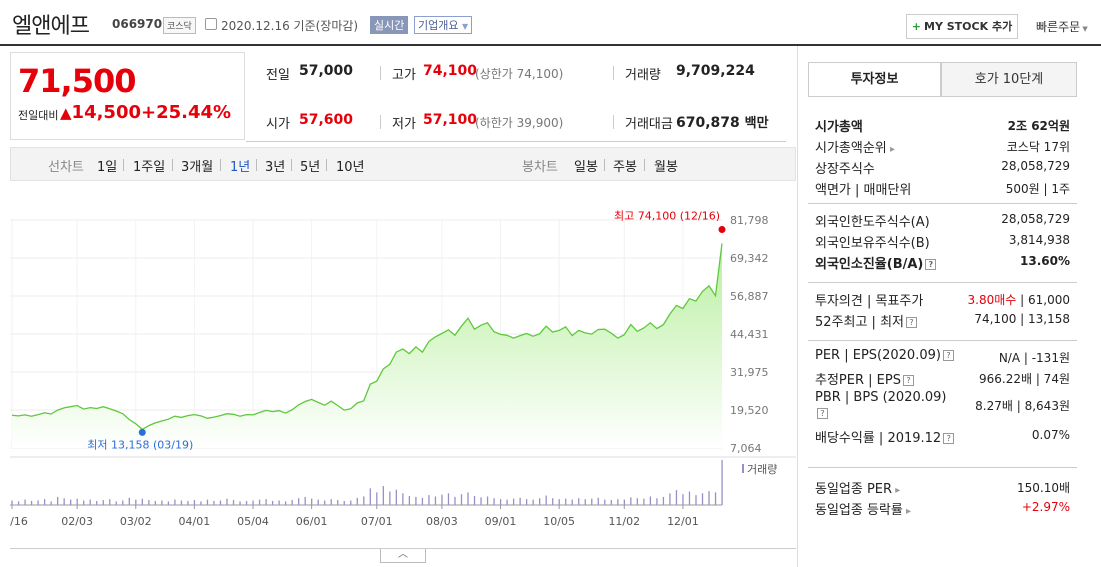 This screenshot has width=1101, height=567. What do you see at coordinates (1035, 219) in the screenshot?
I see `info-value: 28,058,729` at bounding box center [1035, 219].